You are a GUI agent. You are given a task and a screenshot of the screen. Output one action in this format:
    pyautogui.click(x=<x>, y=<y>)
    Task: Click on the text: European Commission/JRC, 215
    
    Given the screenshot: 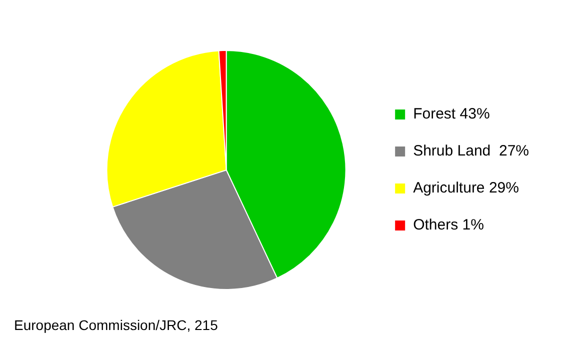 What is the action you would take?
    pyautogui.click(x=116, y=325)
    